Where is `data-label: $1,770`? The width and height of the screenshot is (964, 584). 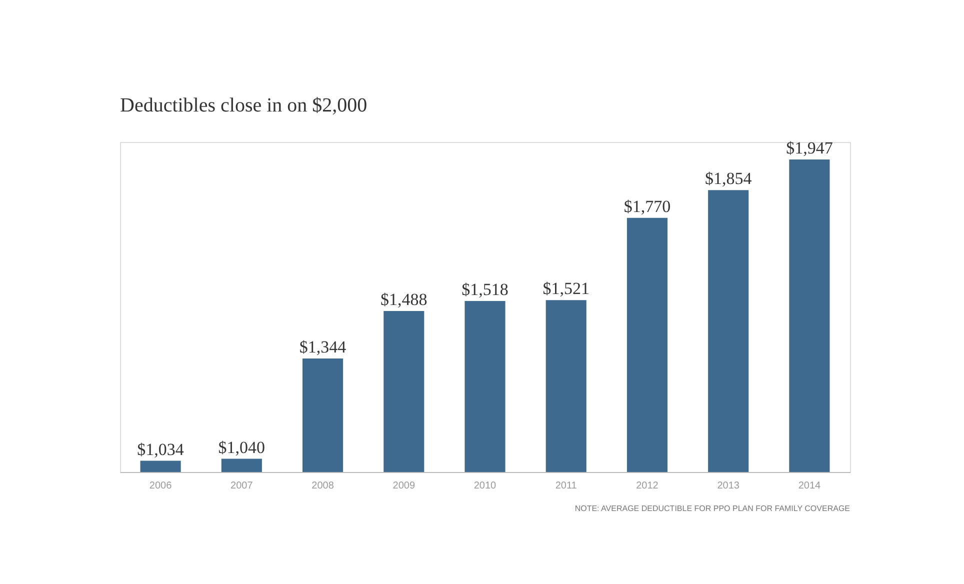 data-label: $1,770 is located at coordinates (647, 206).